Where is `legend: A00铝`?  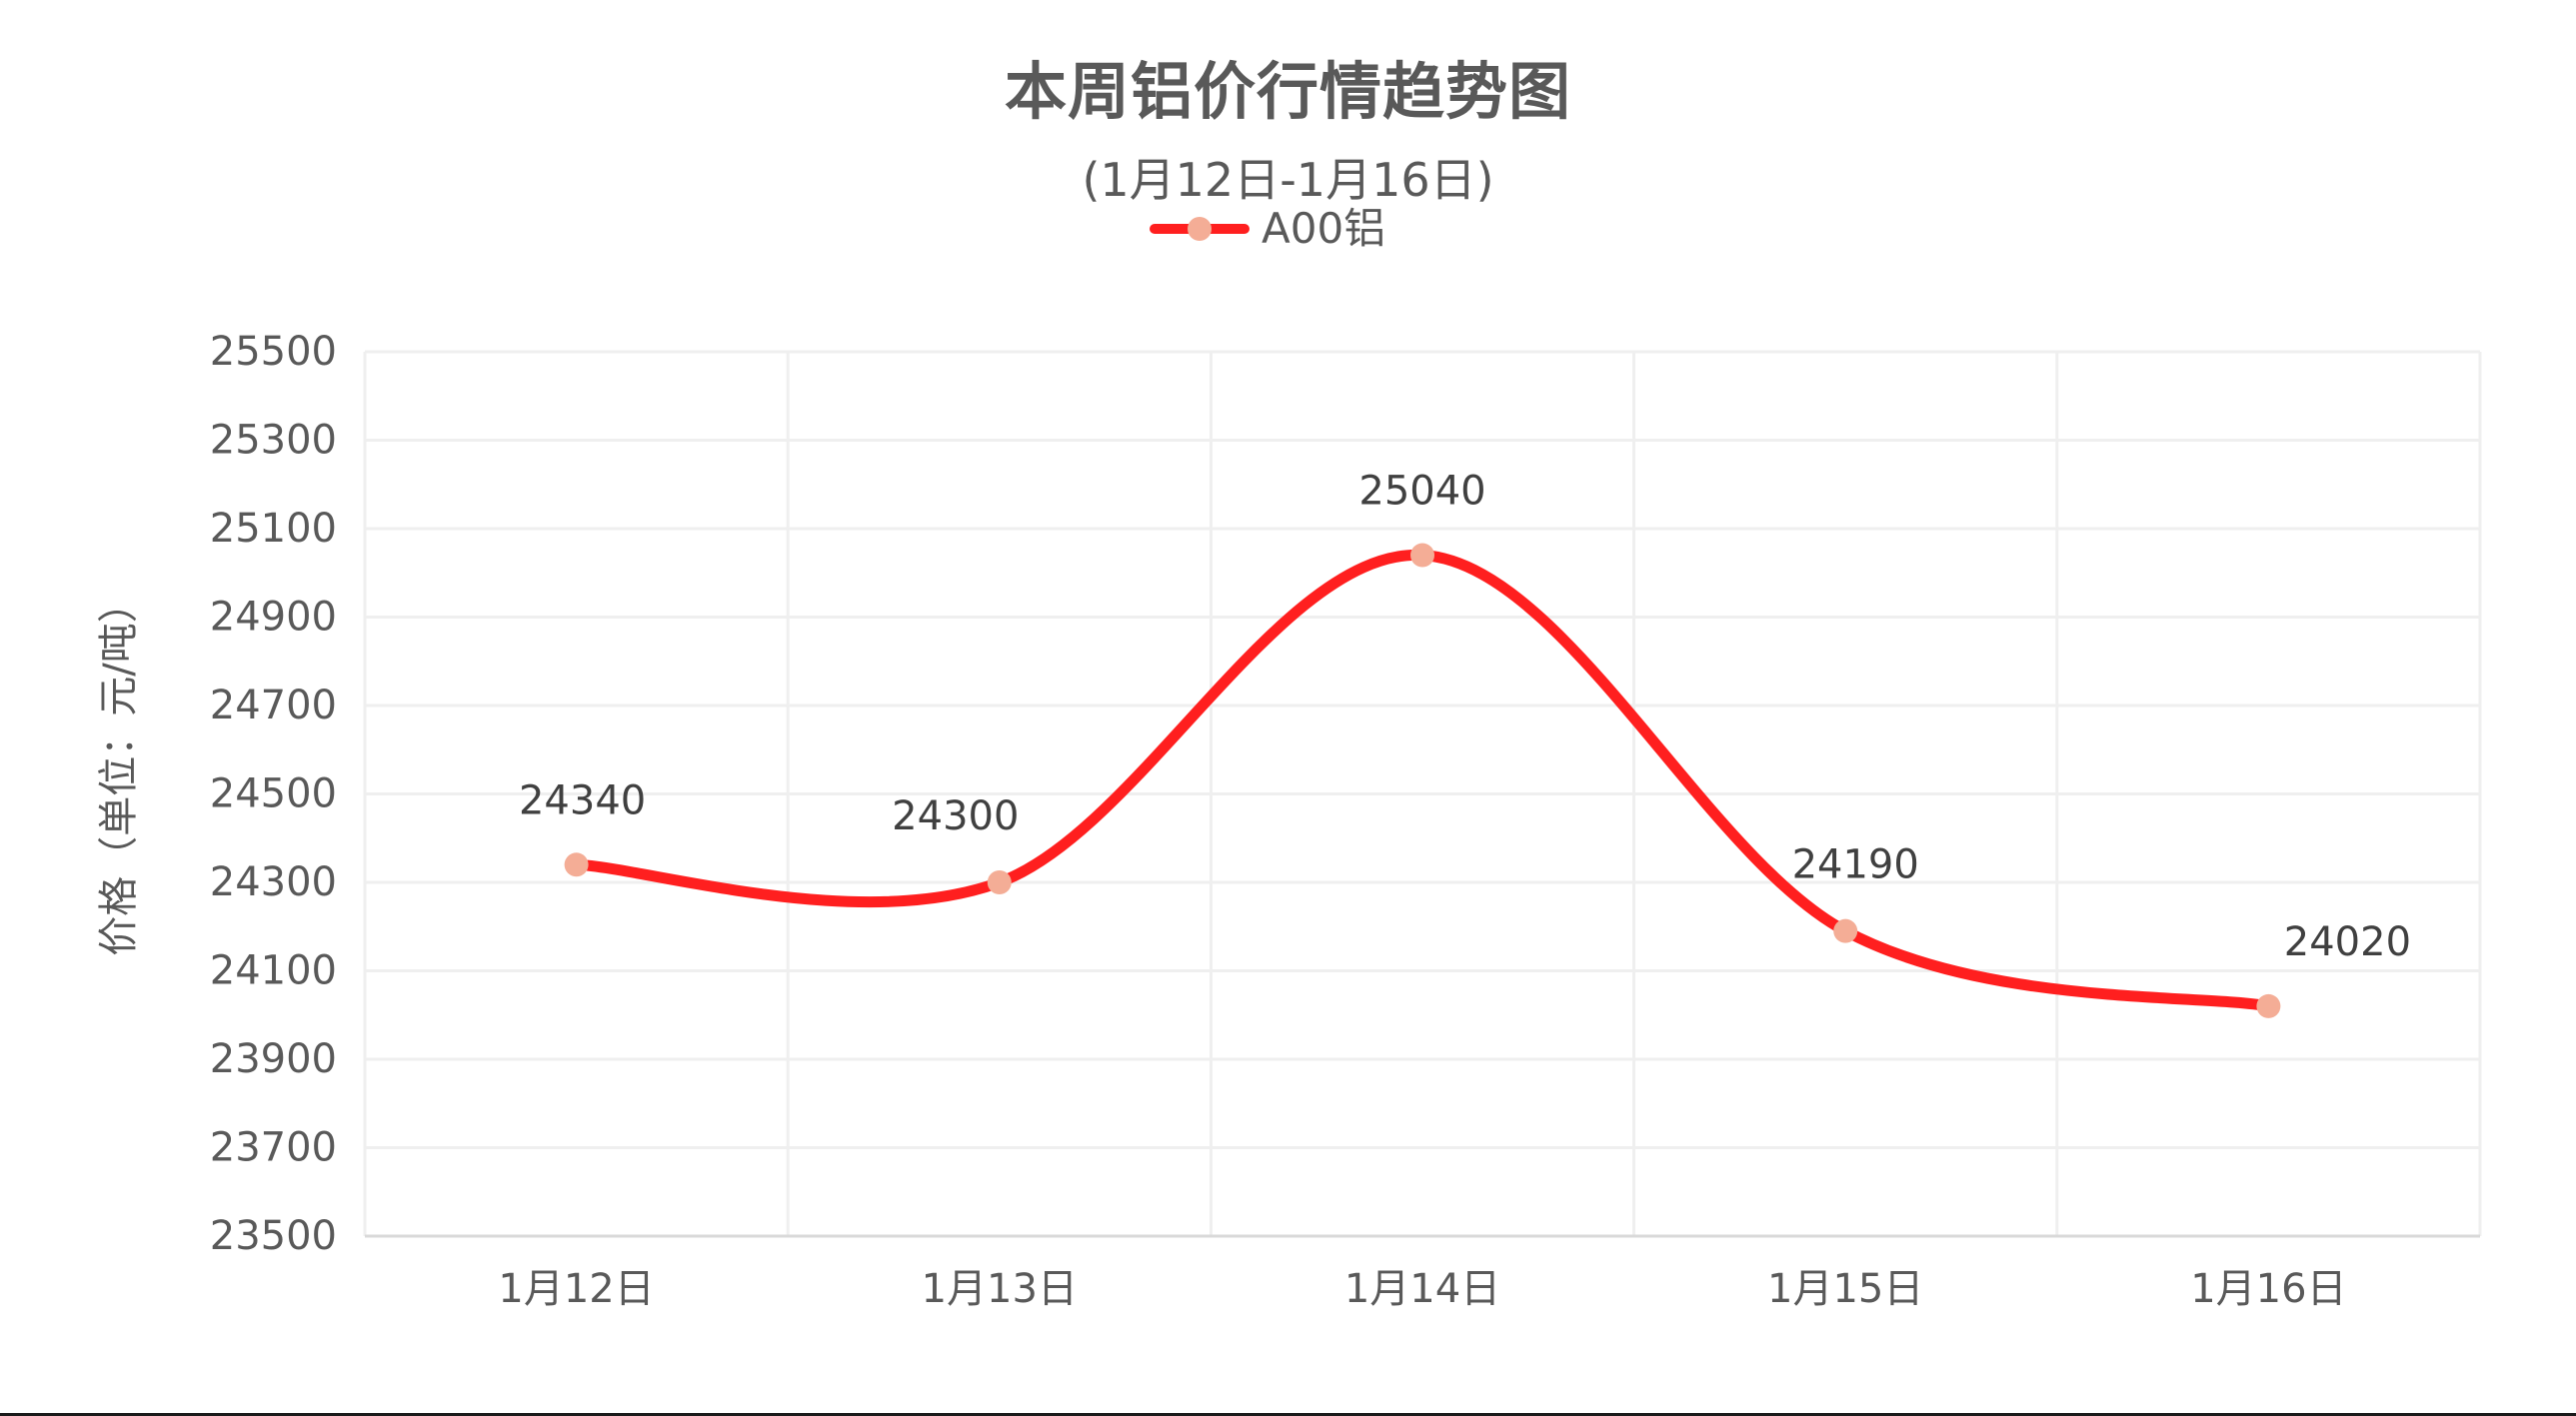
legend: A00铝 is located at coordinates (1268, 229).